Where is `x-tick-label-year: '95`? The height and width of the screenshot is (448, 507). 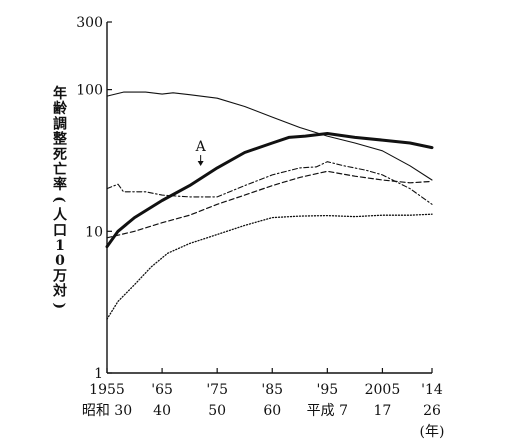
x-tick-label-year: '95 is located at coordinates (328, 390).